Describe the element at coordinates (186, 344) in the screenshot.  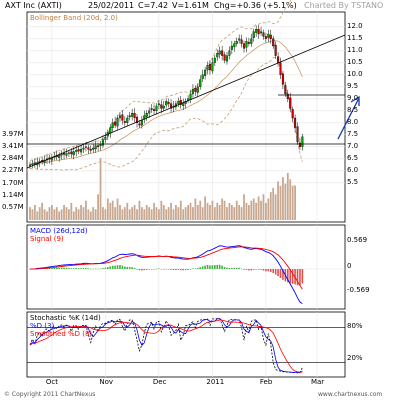
I see `stoch-panel-frame` at that location.